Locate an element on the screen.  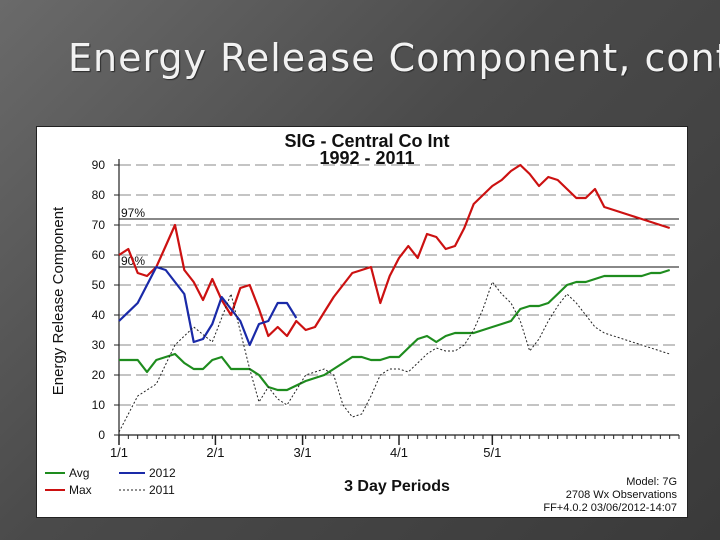
y-tick-label: 80 is located at coordinates (99, 195).